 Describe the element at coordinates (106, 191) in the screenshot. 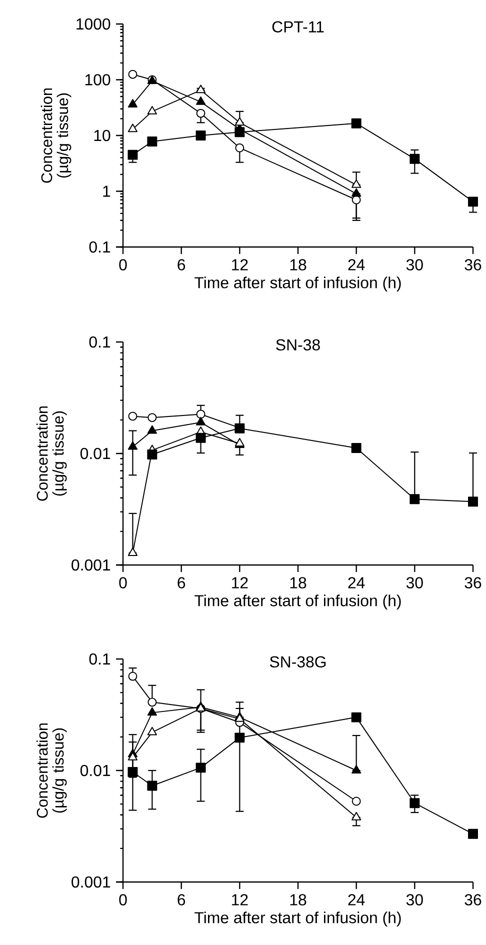

I see `y-tick-label: 1` at that location.